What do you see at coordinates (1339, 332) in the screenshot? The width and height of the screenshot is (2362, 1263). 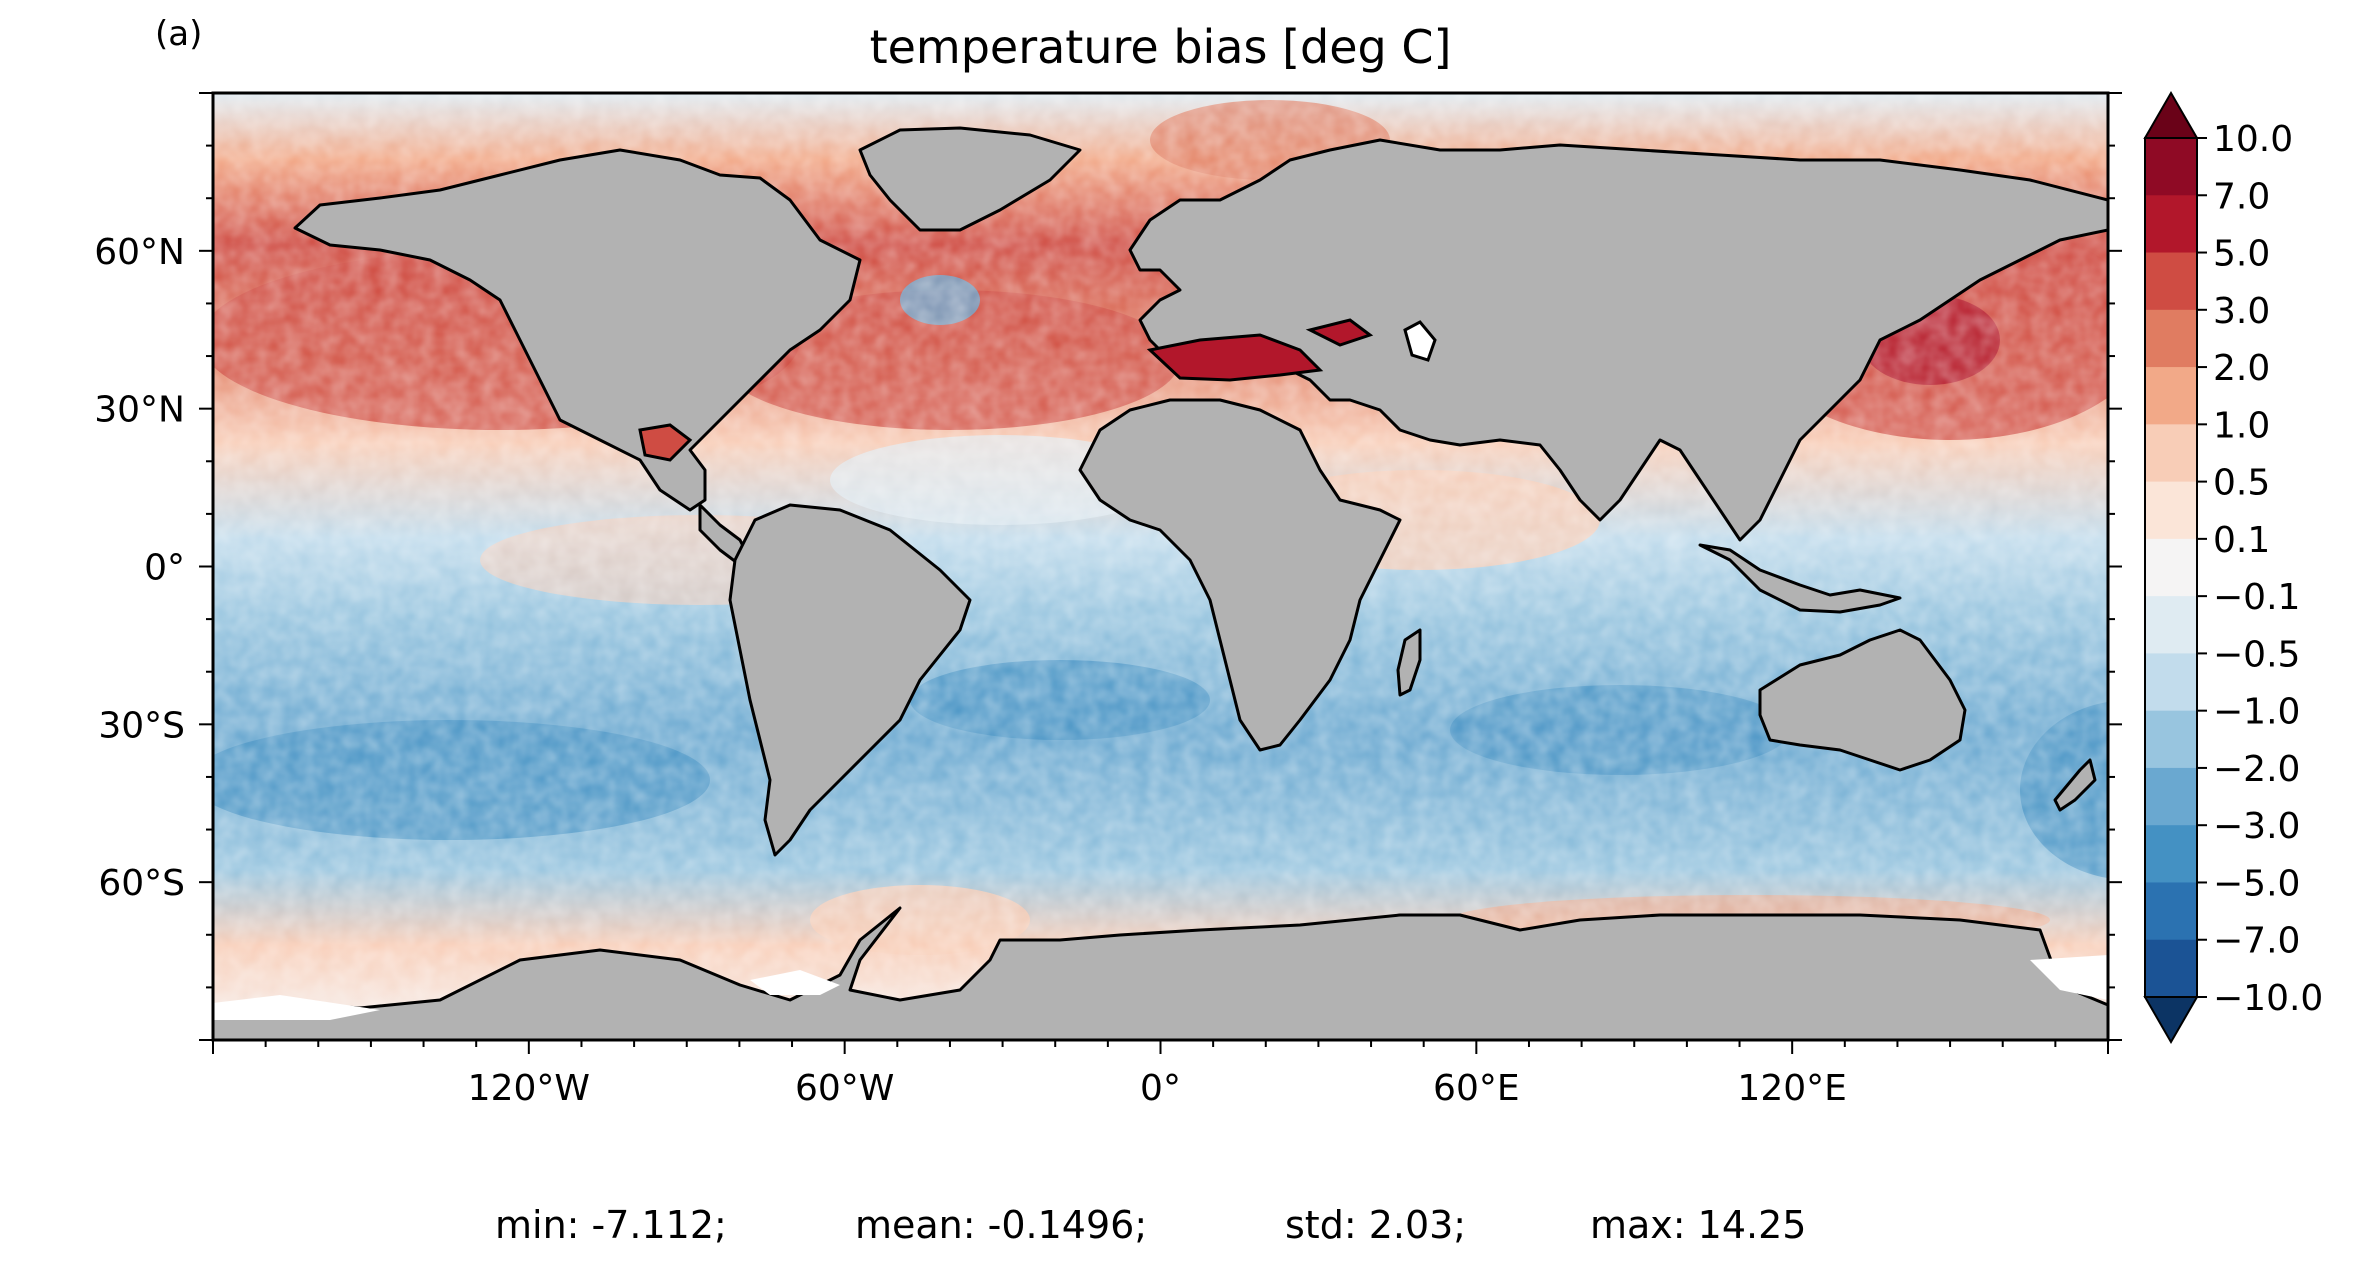 I see `black-sea` at bounding box center [1339, 332].